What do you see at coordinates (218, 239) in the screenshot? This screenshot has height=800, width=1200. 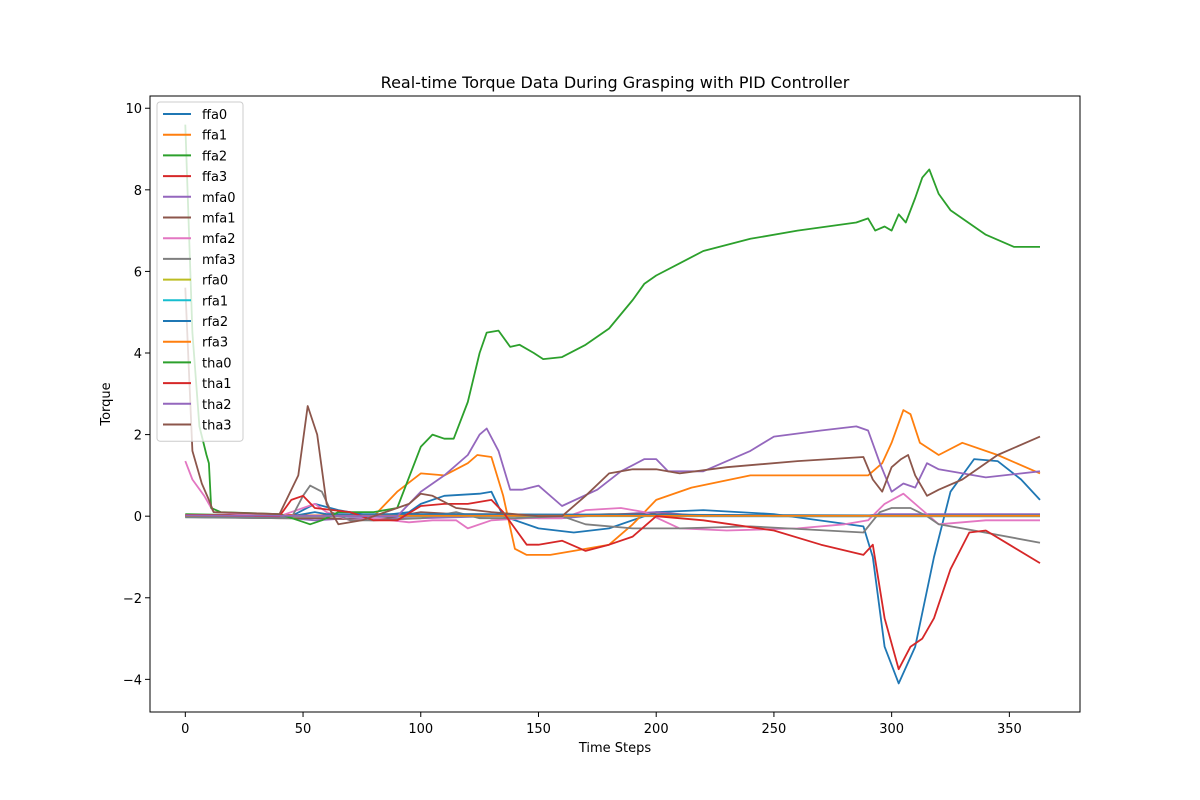 I see `legend-label-mfa2: mfa2` at bounding box center [218, 239].